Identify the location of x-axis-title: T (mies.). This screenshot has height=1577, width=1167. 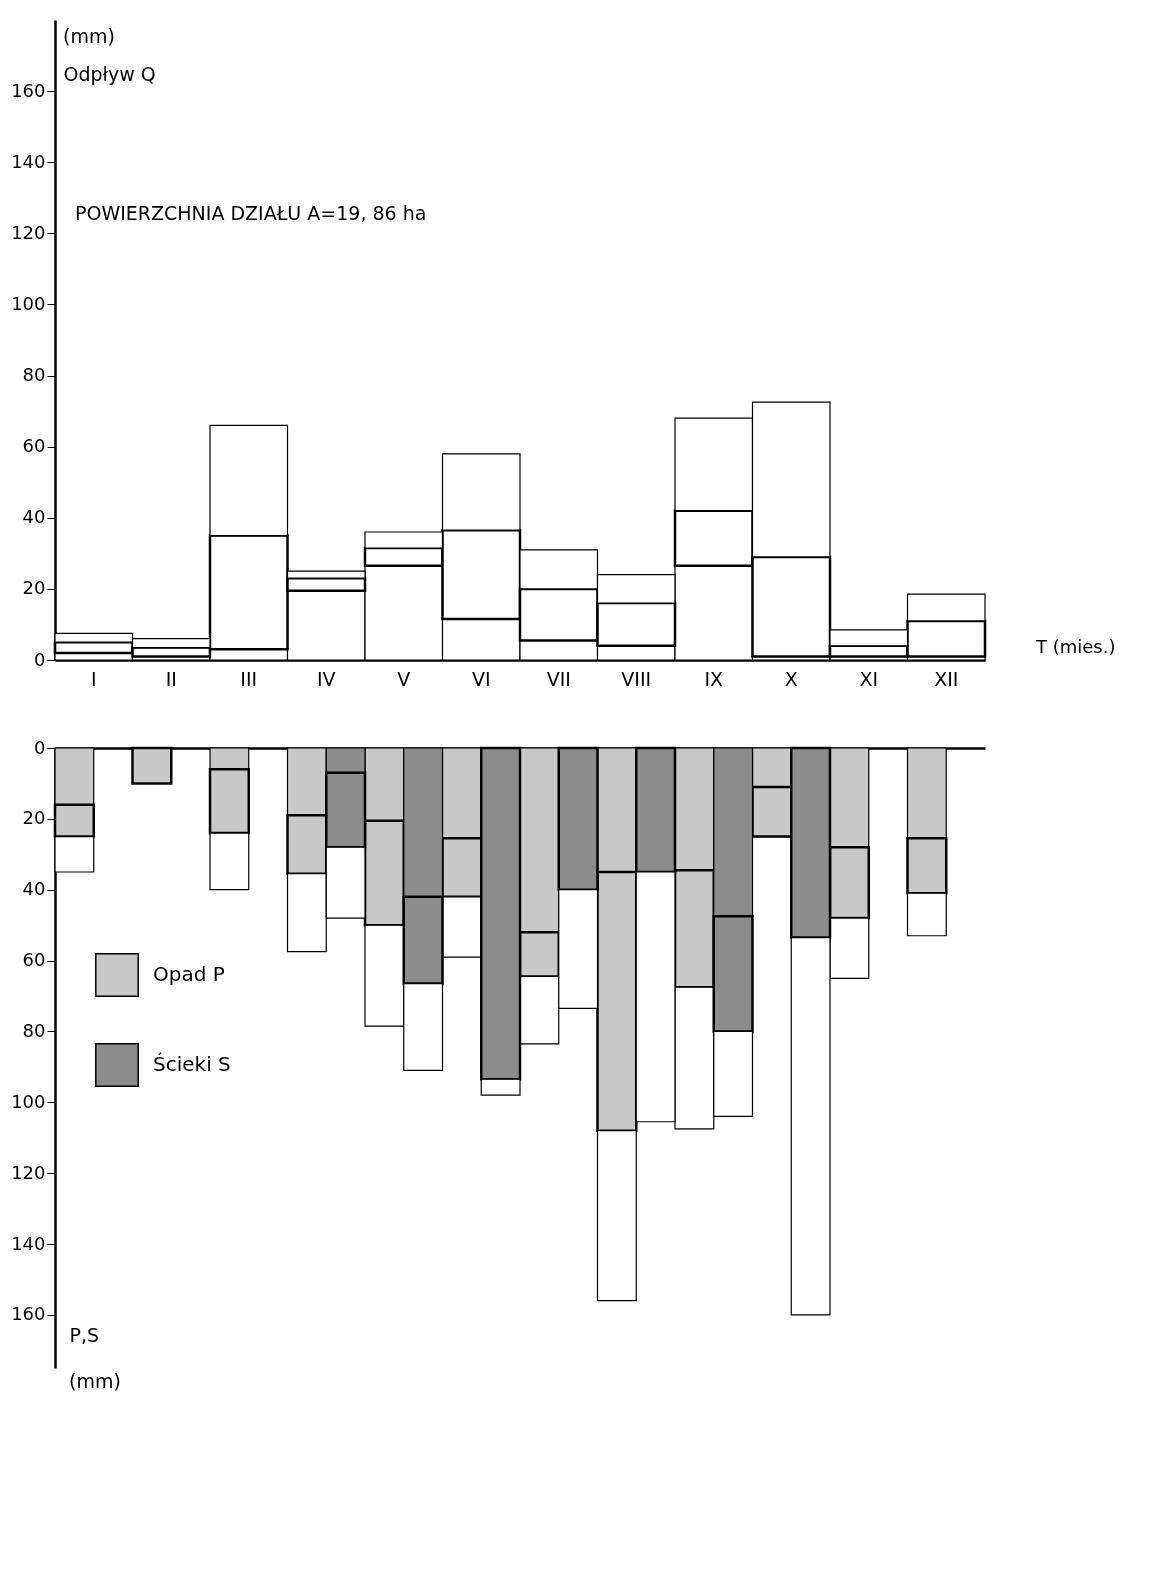
(1075, 646).